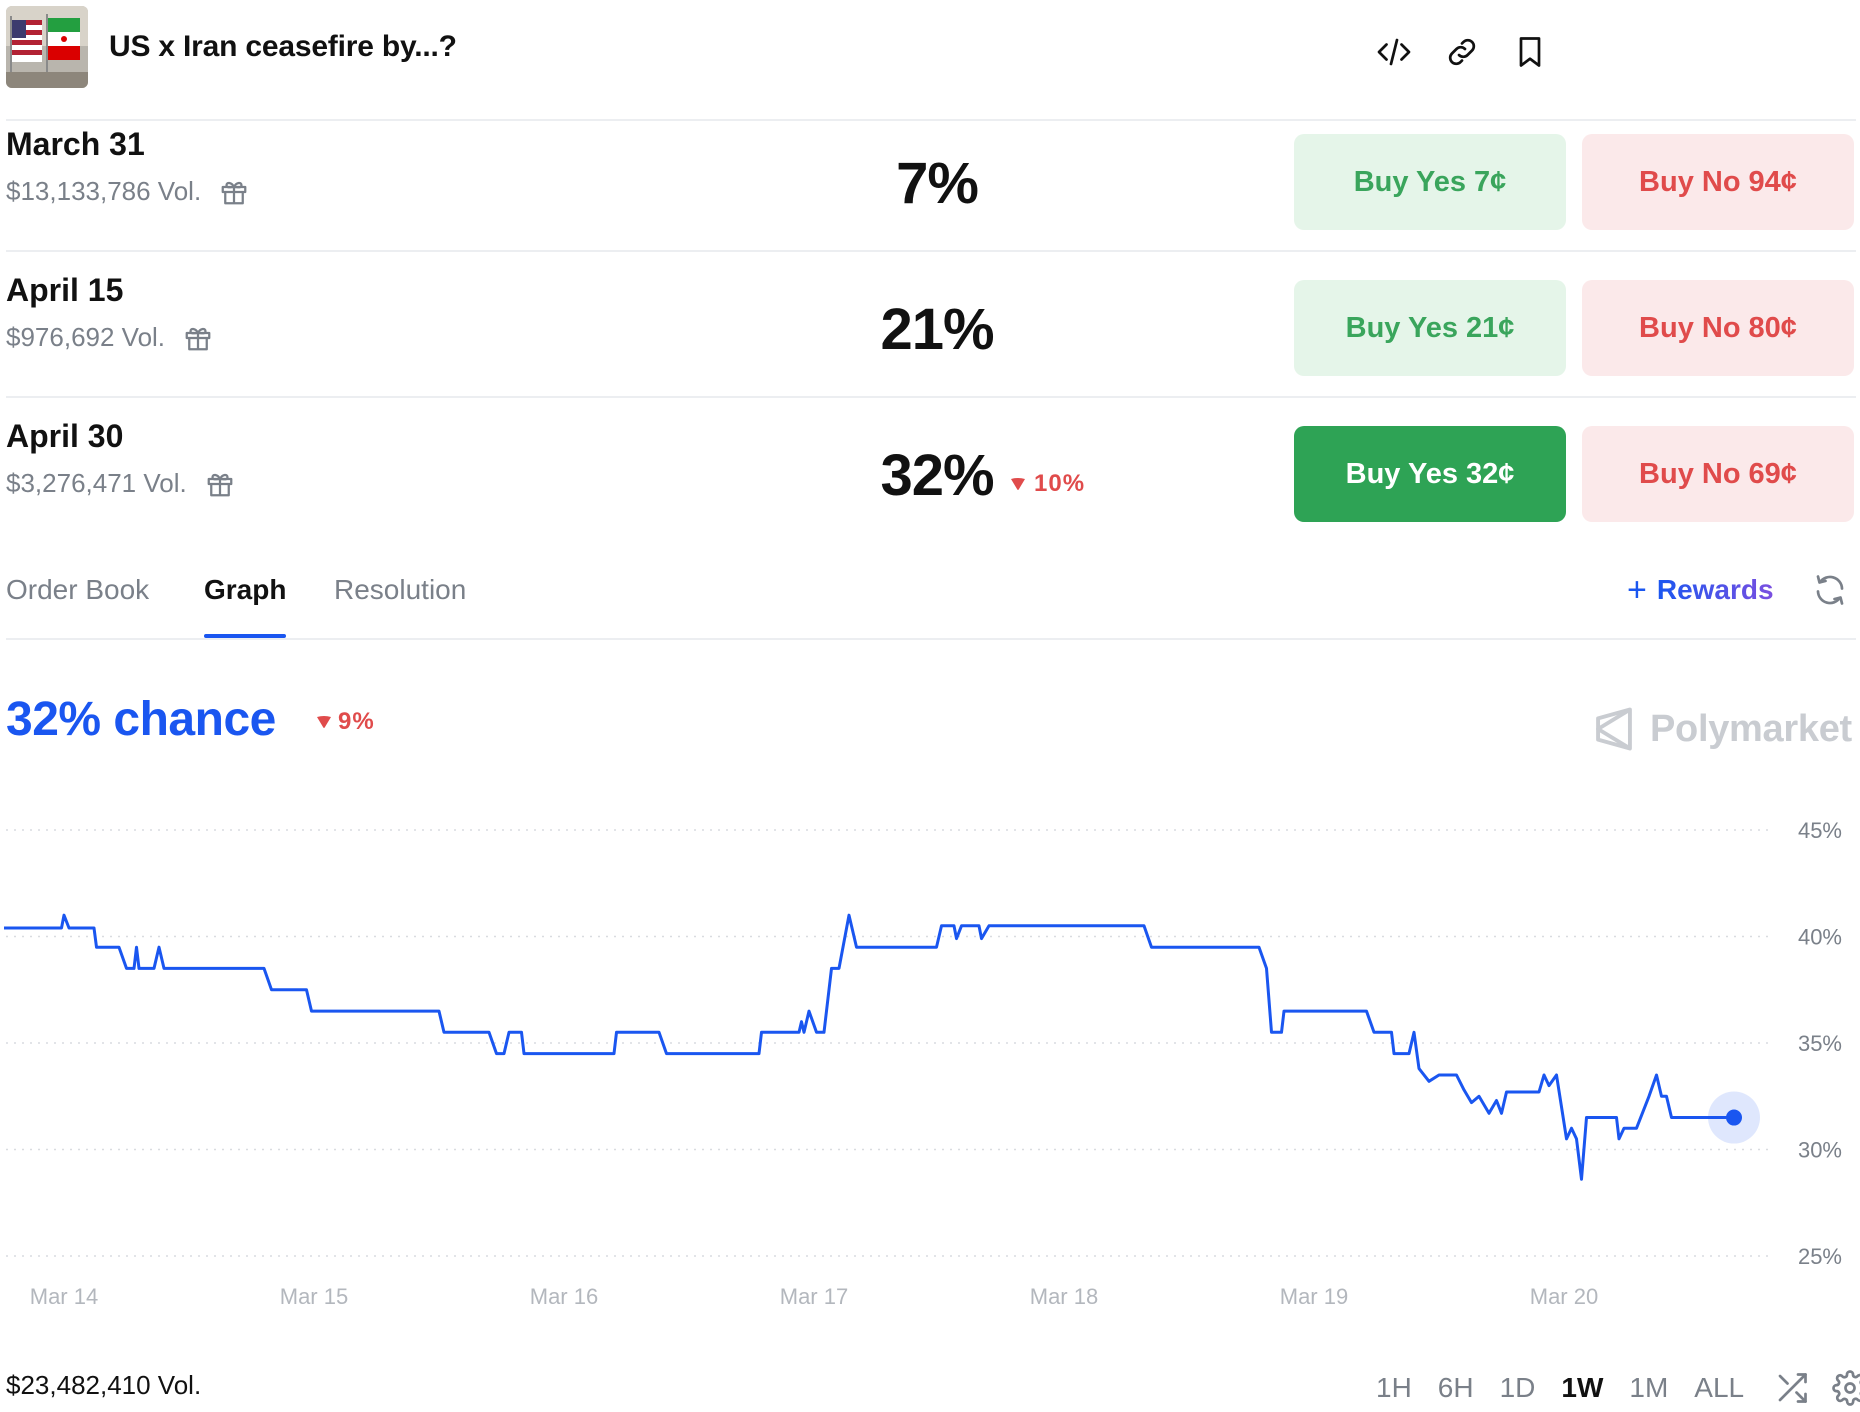  What do you see at coordinates (937, 329) in the screenshot?
I see `outcome-percent: 21%` at bounding box center [937, 329].